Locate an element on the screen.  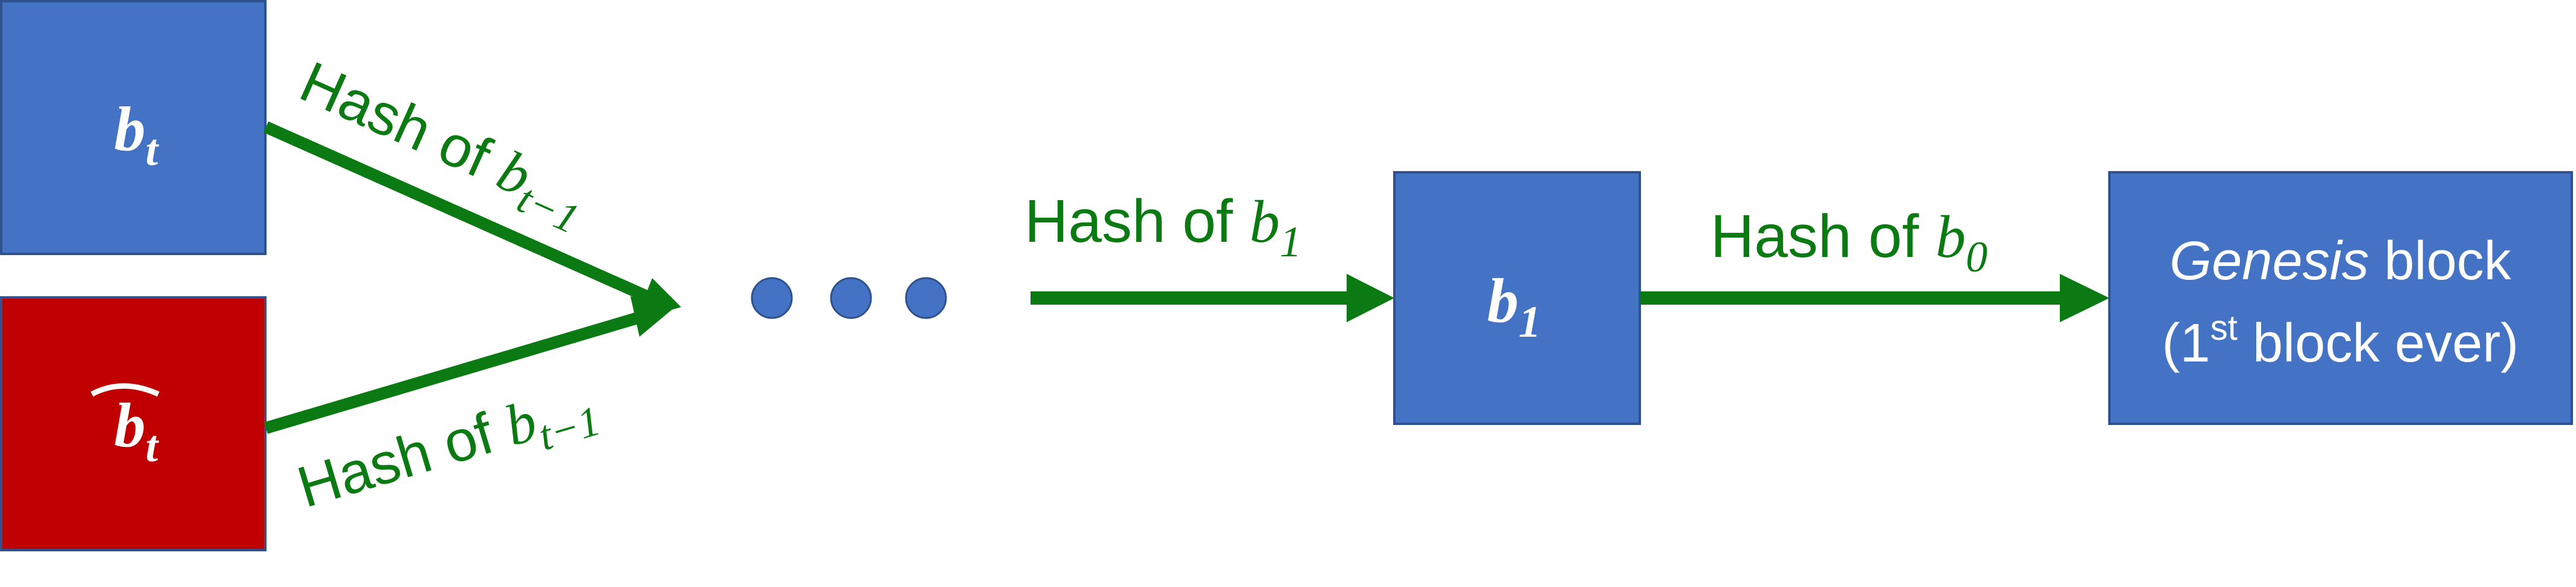
hat-accent-icon is located at coordinates (125, 390).